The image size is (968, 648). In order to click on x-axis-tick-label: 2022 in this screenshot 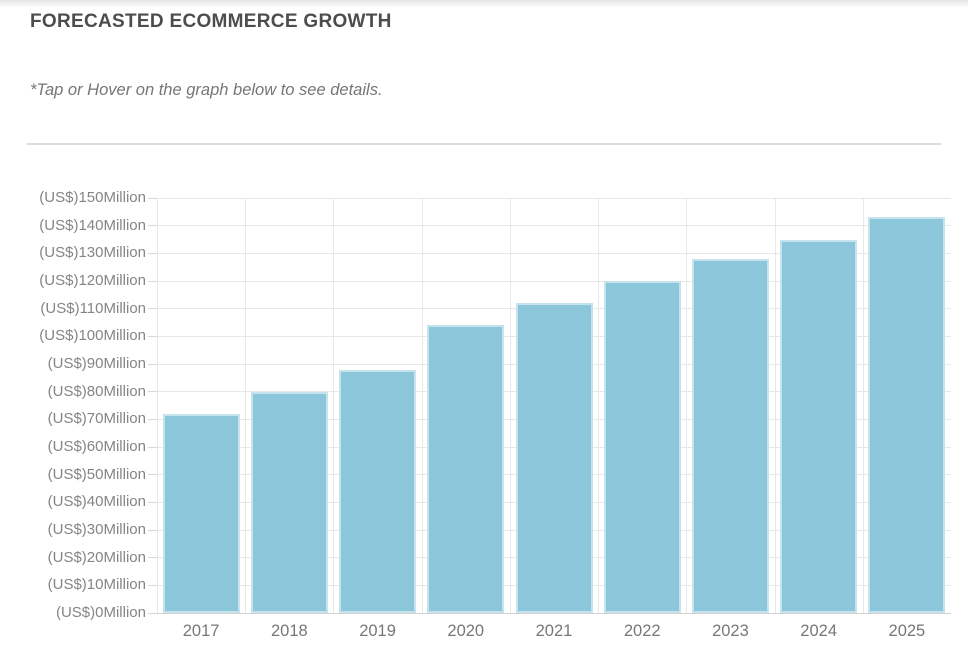, I will do `click(642, 631)`.